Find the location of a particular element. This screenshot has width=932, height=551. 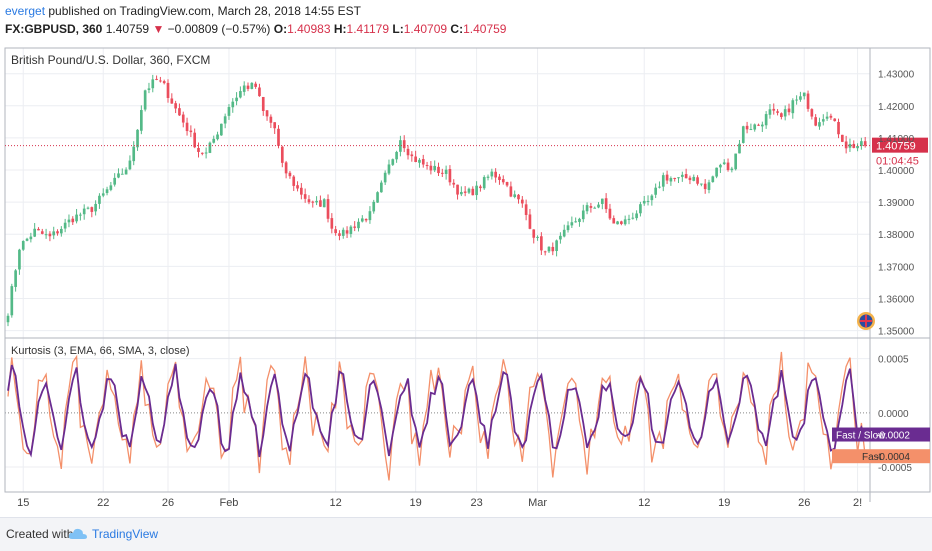

currency-flag-icon is located at coordinates (866, 321).